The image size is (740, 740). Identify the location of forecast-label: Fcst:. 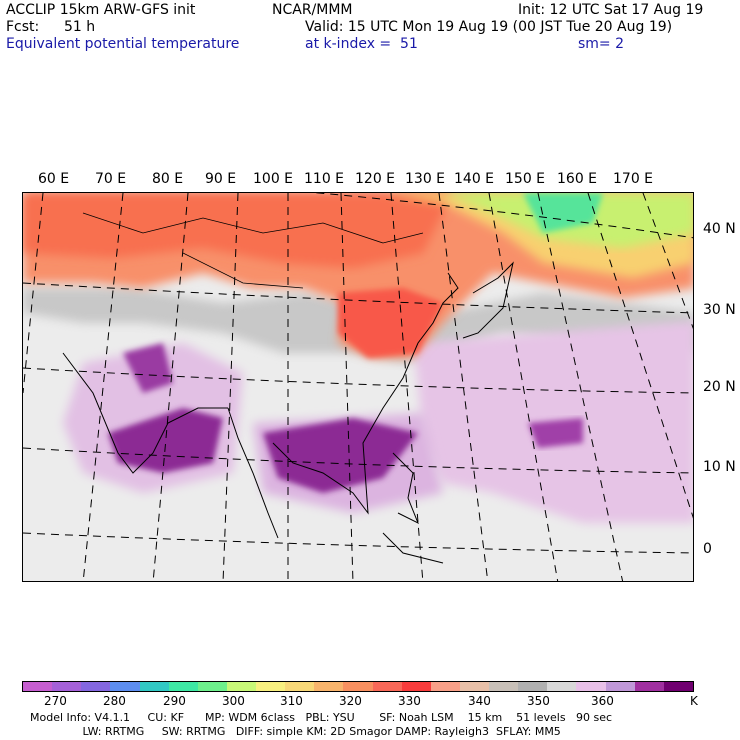
(23, 27).